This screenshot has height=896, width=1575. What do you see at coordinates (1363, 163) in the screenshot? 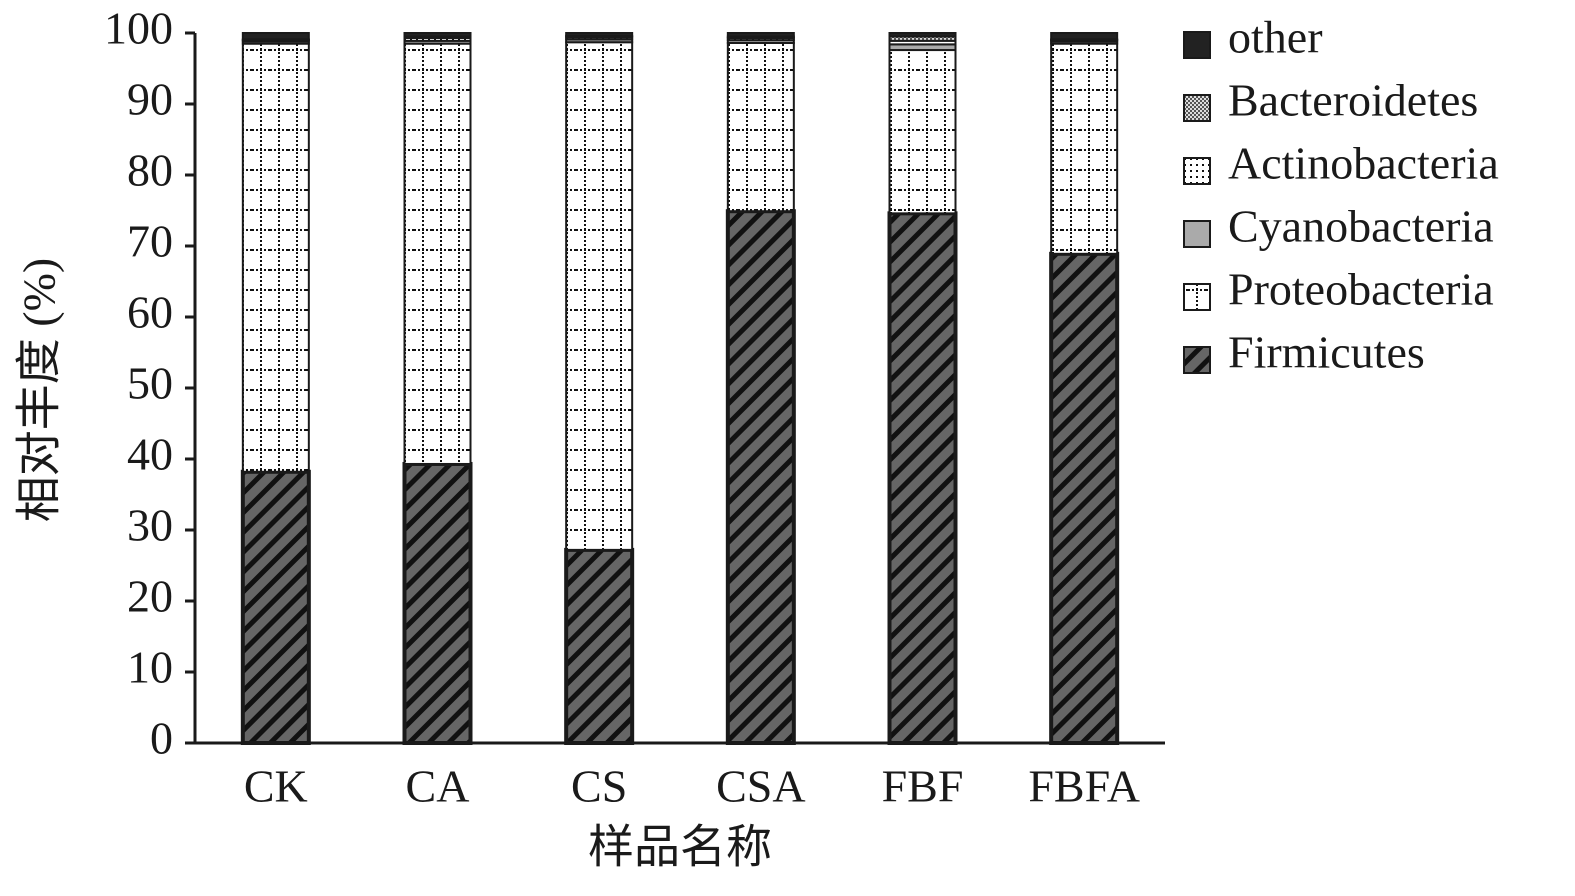
I see `legend-label: Actinobacteria` at bounding box center [1363, 163].